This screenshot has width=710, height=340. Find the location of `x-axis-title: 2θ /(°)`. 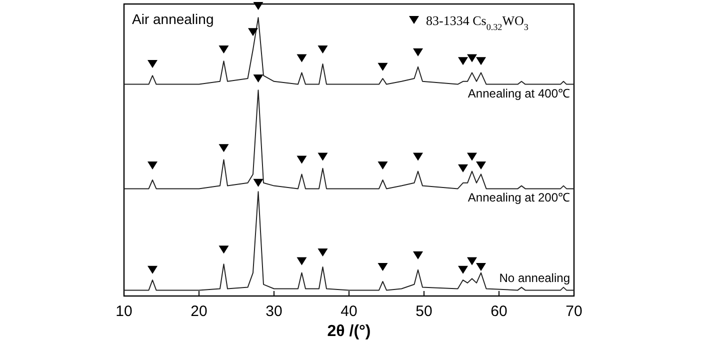

x-axis-title: 2θ /(°) is located at coordinates (349, 331).